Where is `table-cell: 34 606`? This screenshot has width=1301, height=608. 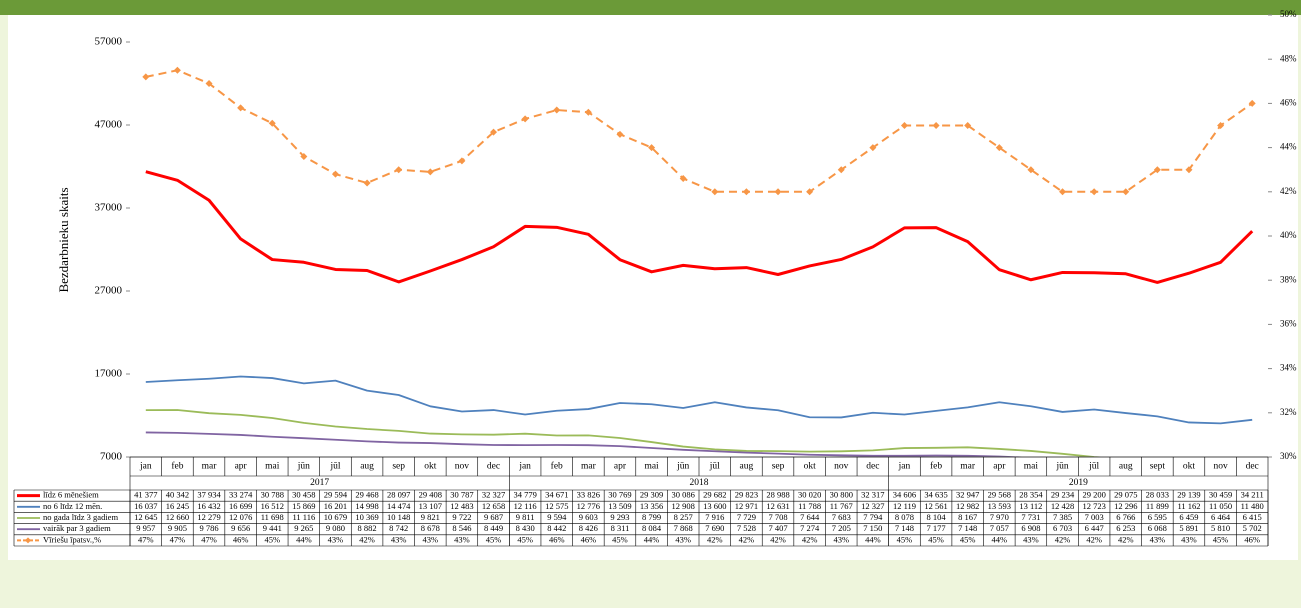
table-cell: 34 606 is located at coordinates (904, 495).